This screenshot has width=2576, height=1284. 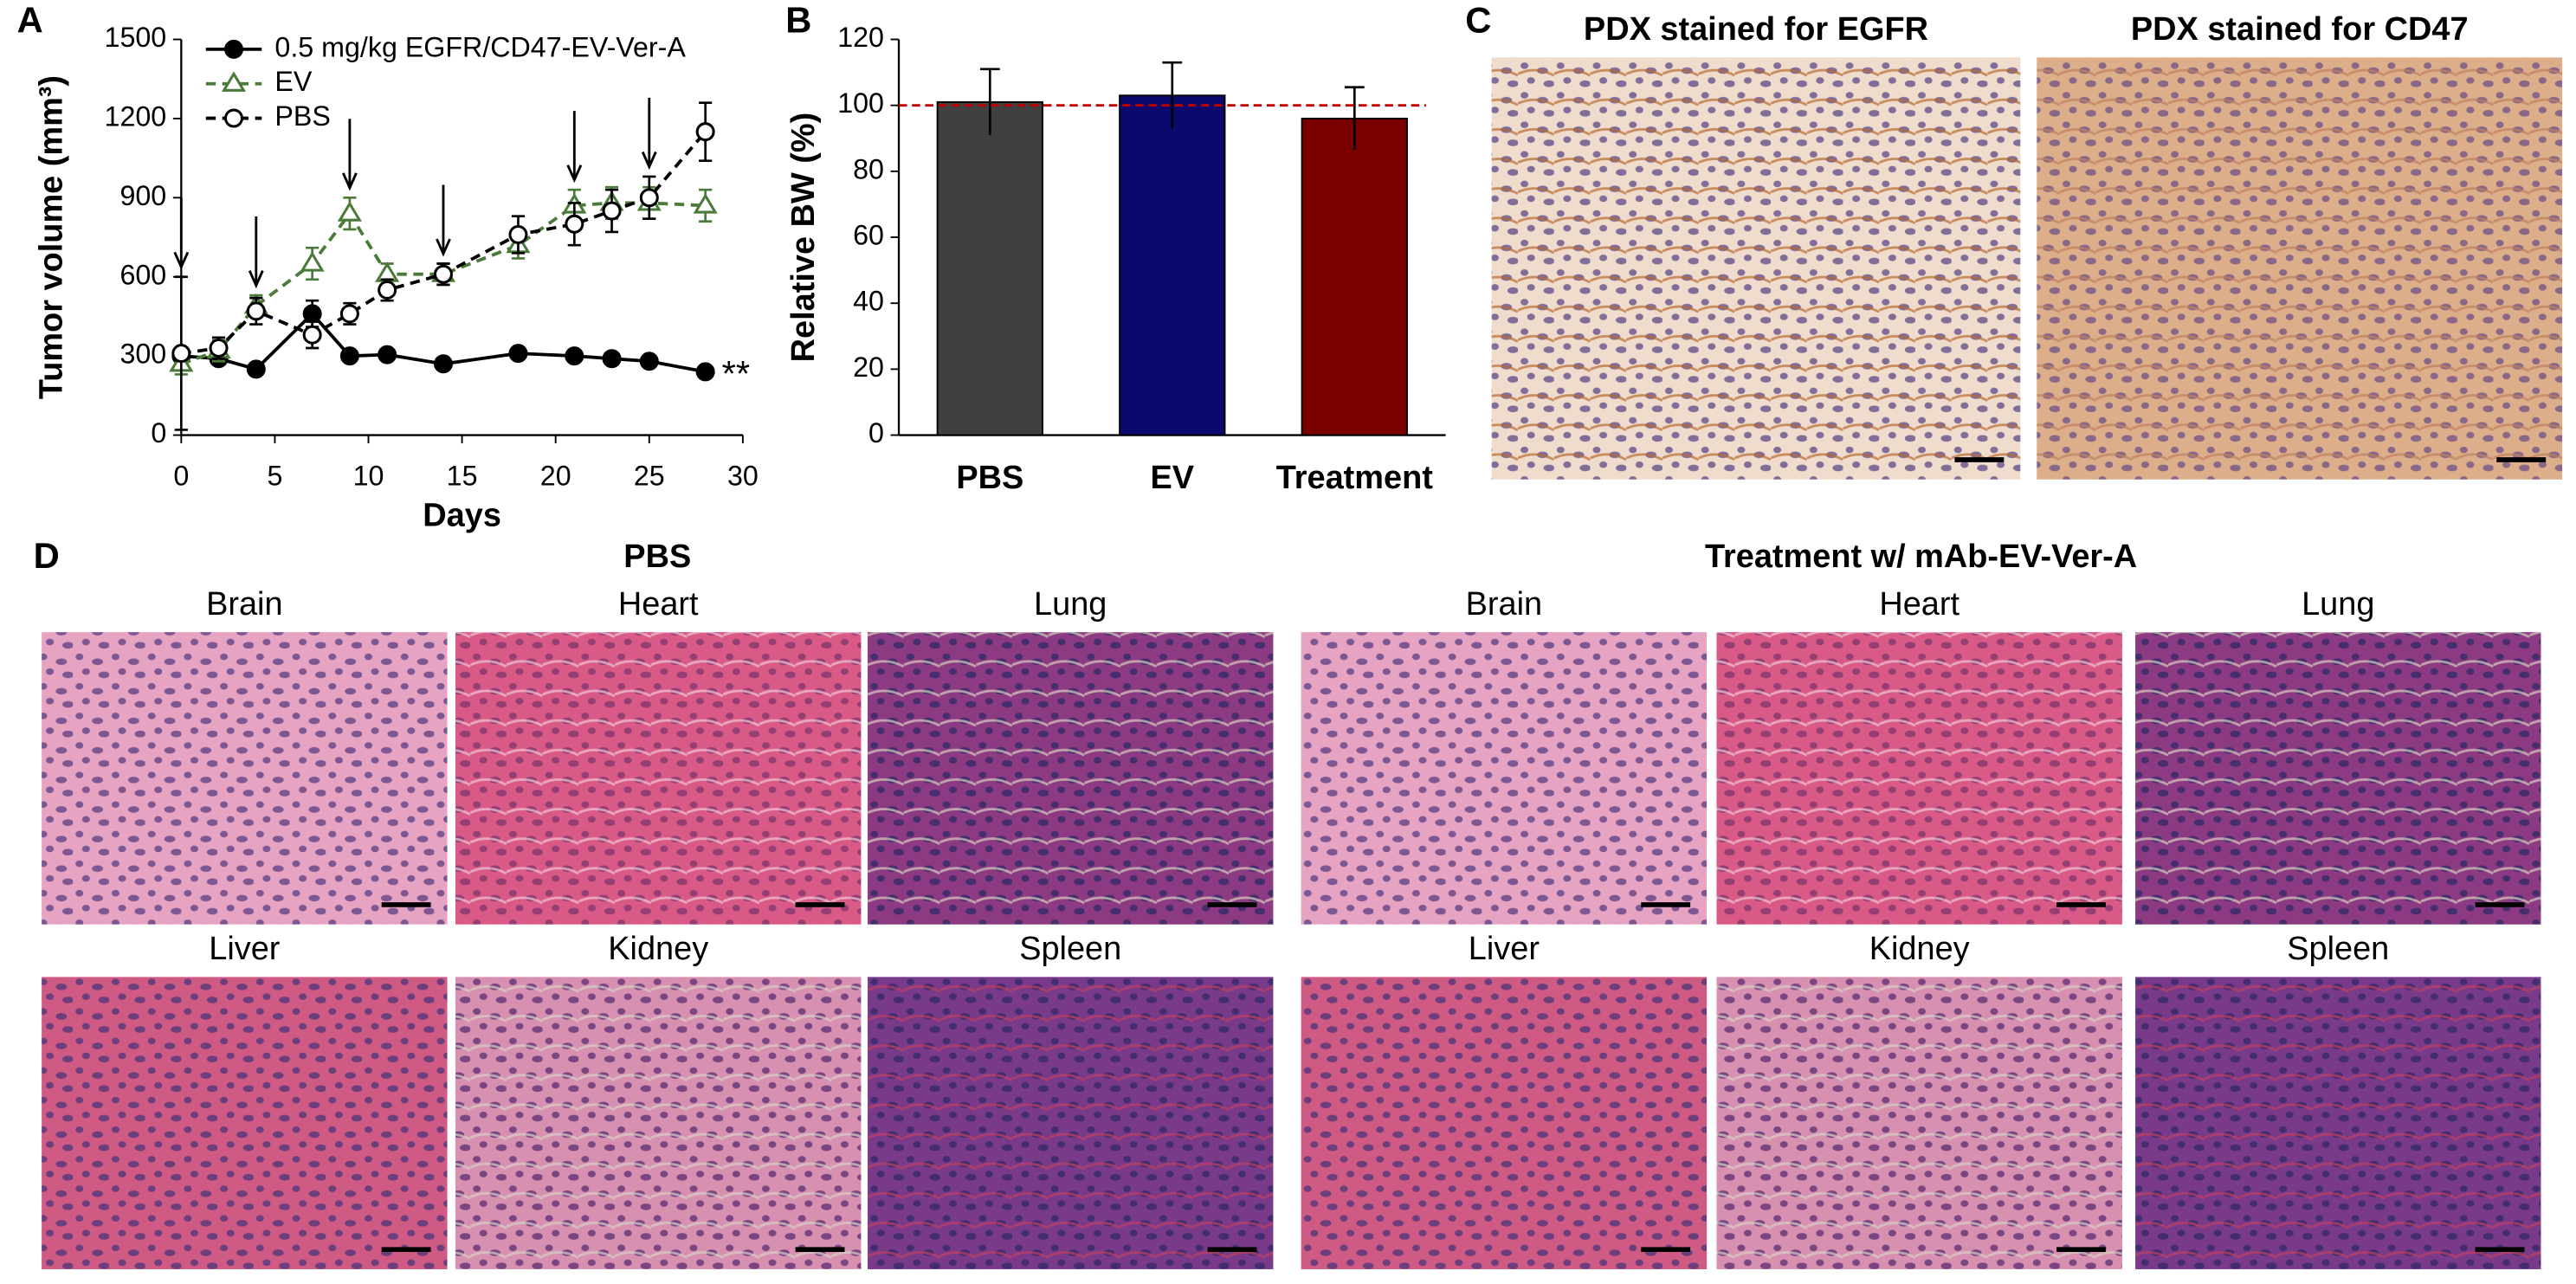 What do you see at coordinates (47, 555) in the screenshot?
I see `panel-label: D` at bounding box center [47, 555].